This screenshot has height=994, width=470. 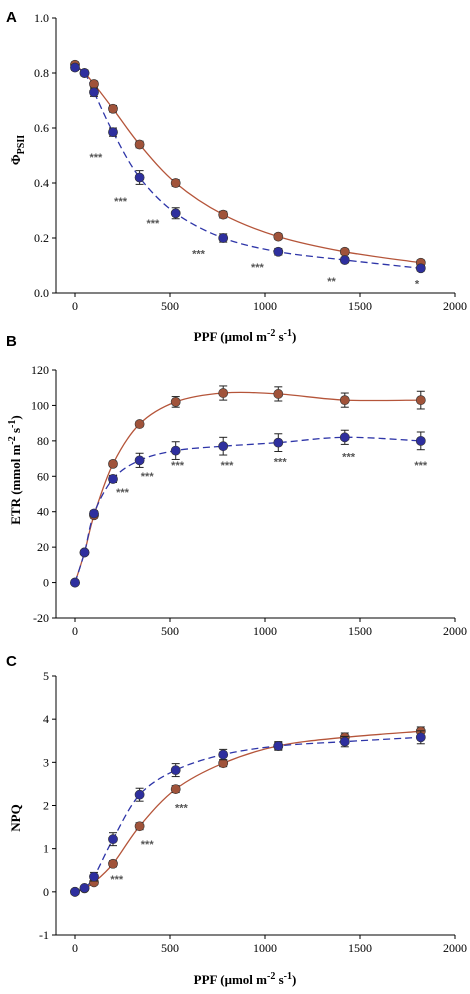 I want to click on x-axis-label-a: PPF (μmol m-2 s-1), so click(x=245, y=336).